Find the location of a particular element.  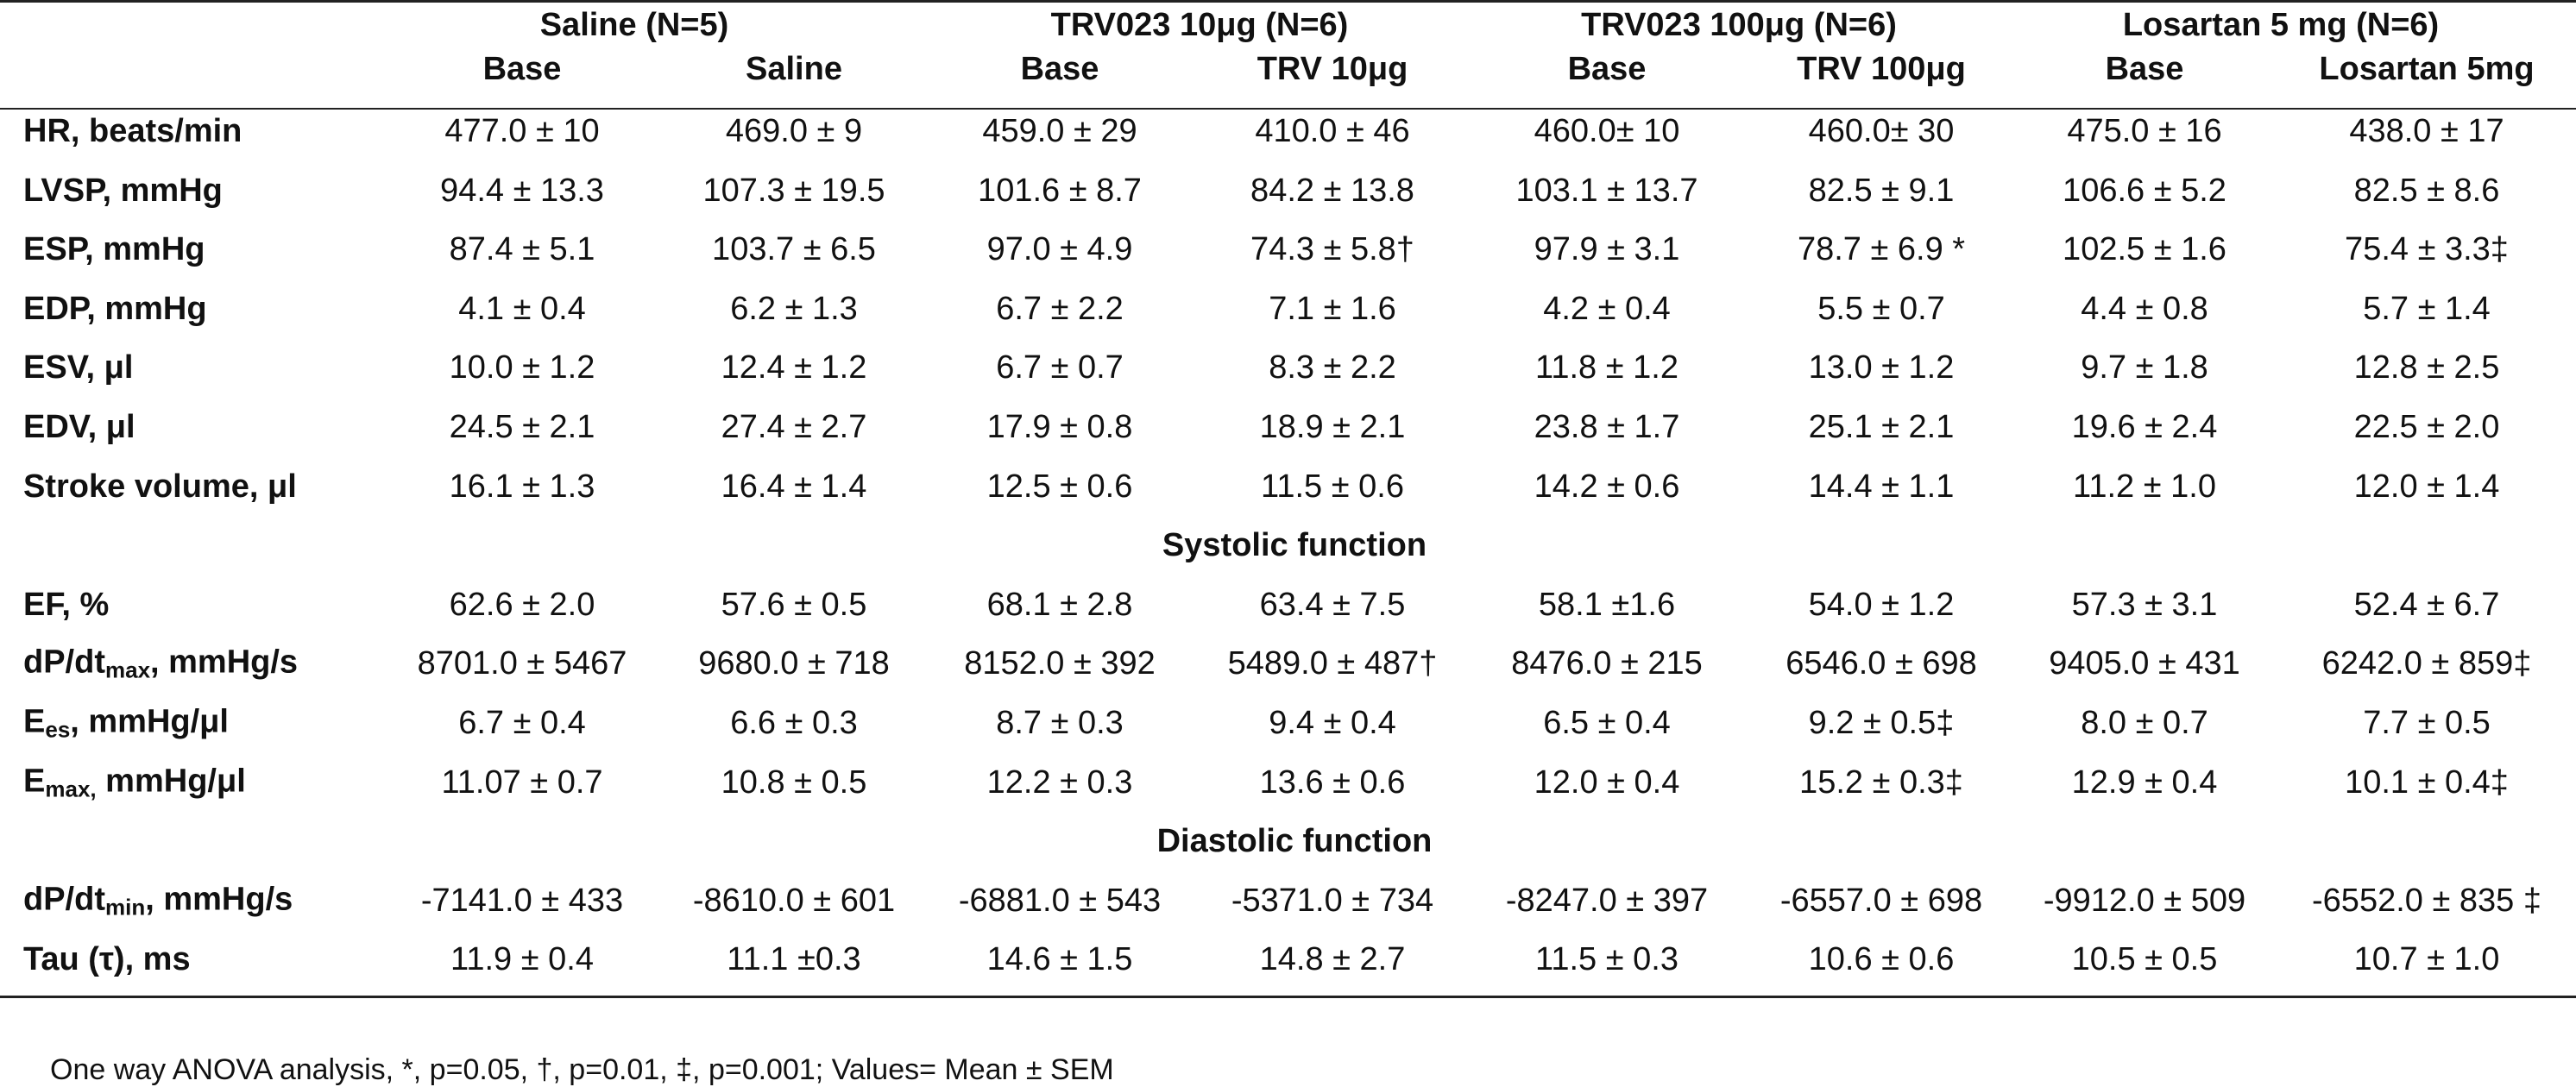

label-text: LVSP, mmHg is located at coordinates (123, 190).